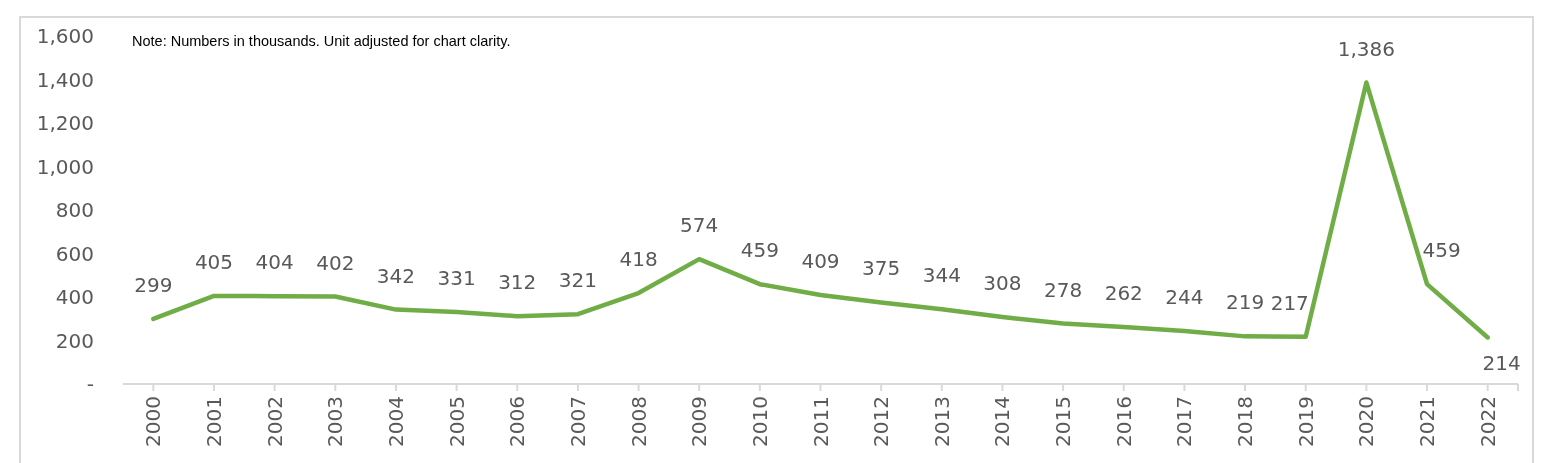  I want to click on y-tick-label: 1,400, so click(65, 79).